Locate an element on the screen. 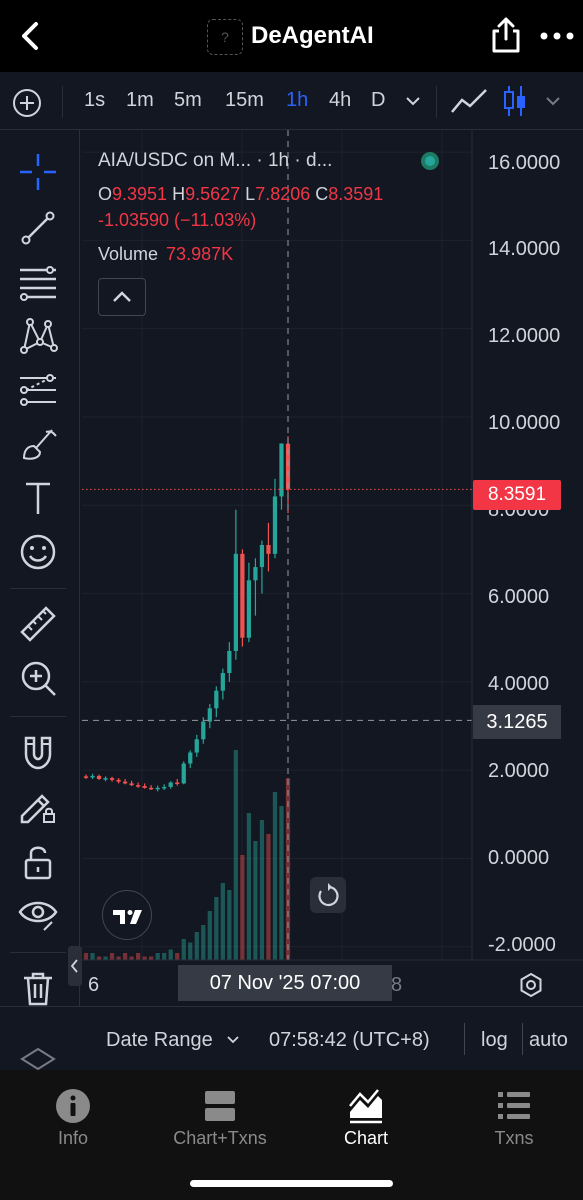 The height and width of the screenshot is (1200, 583). magnet-icon is located at coordinates (38, 752).